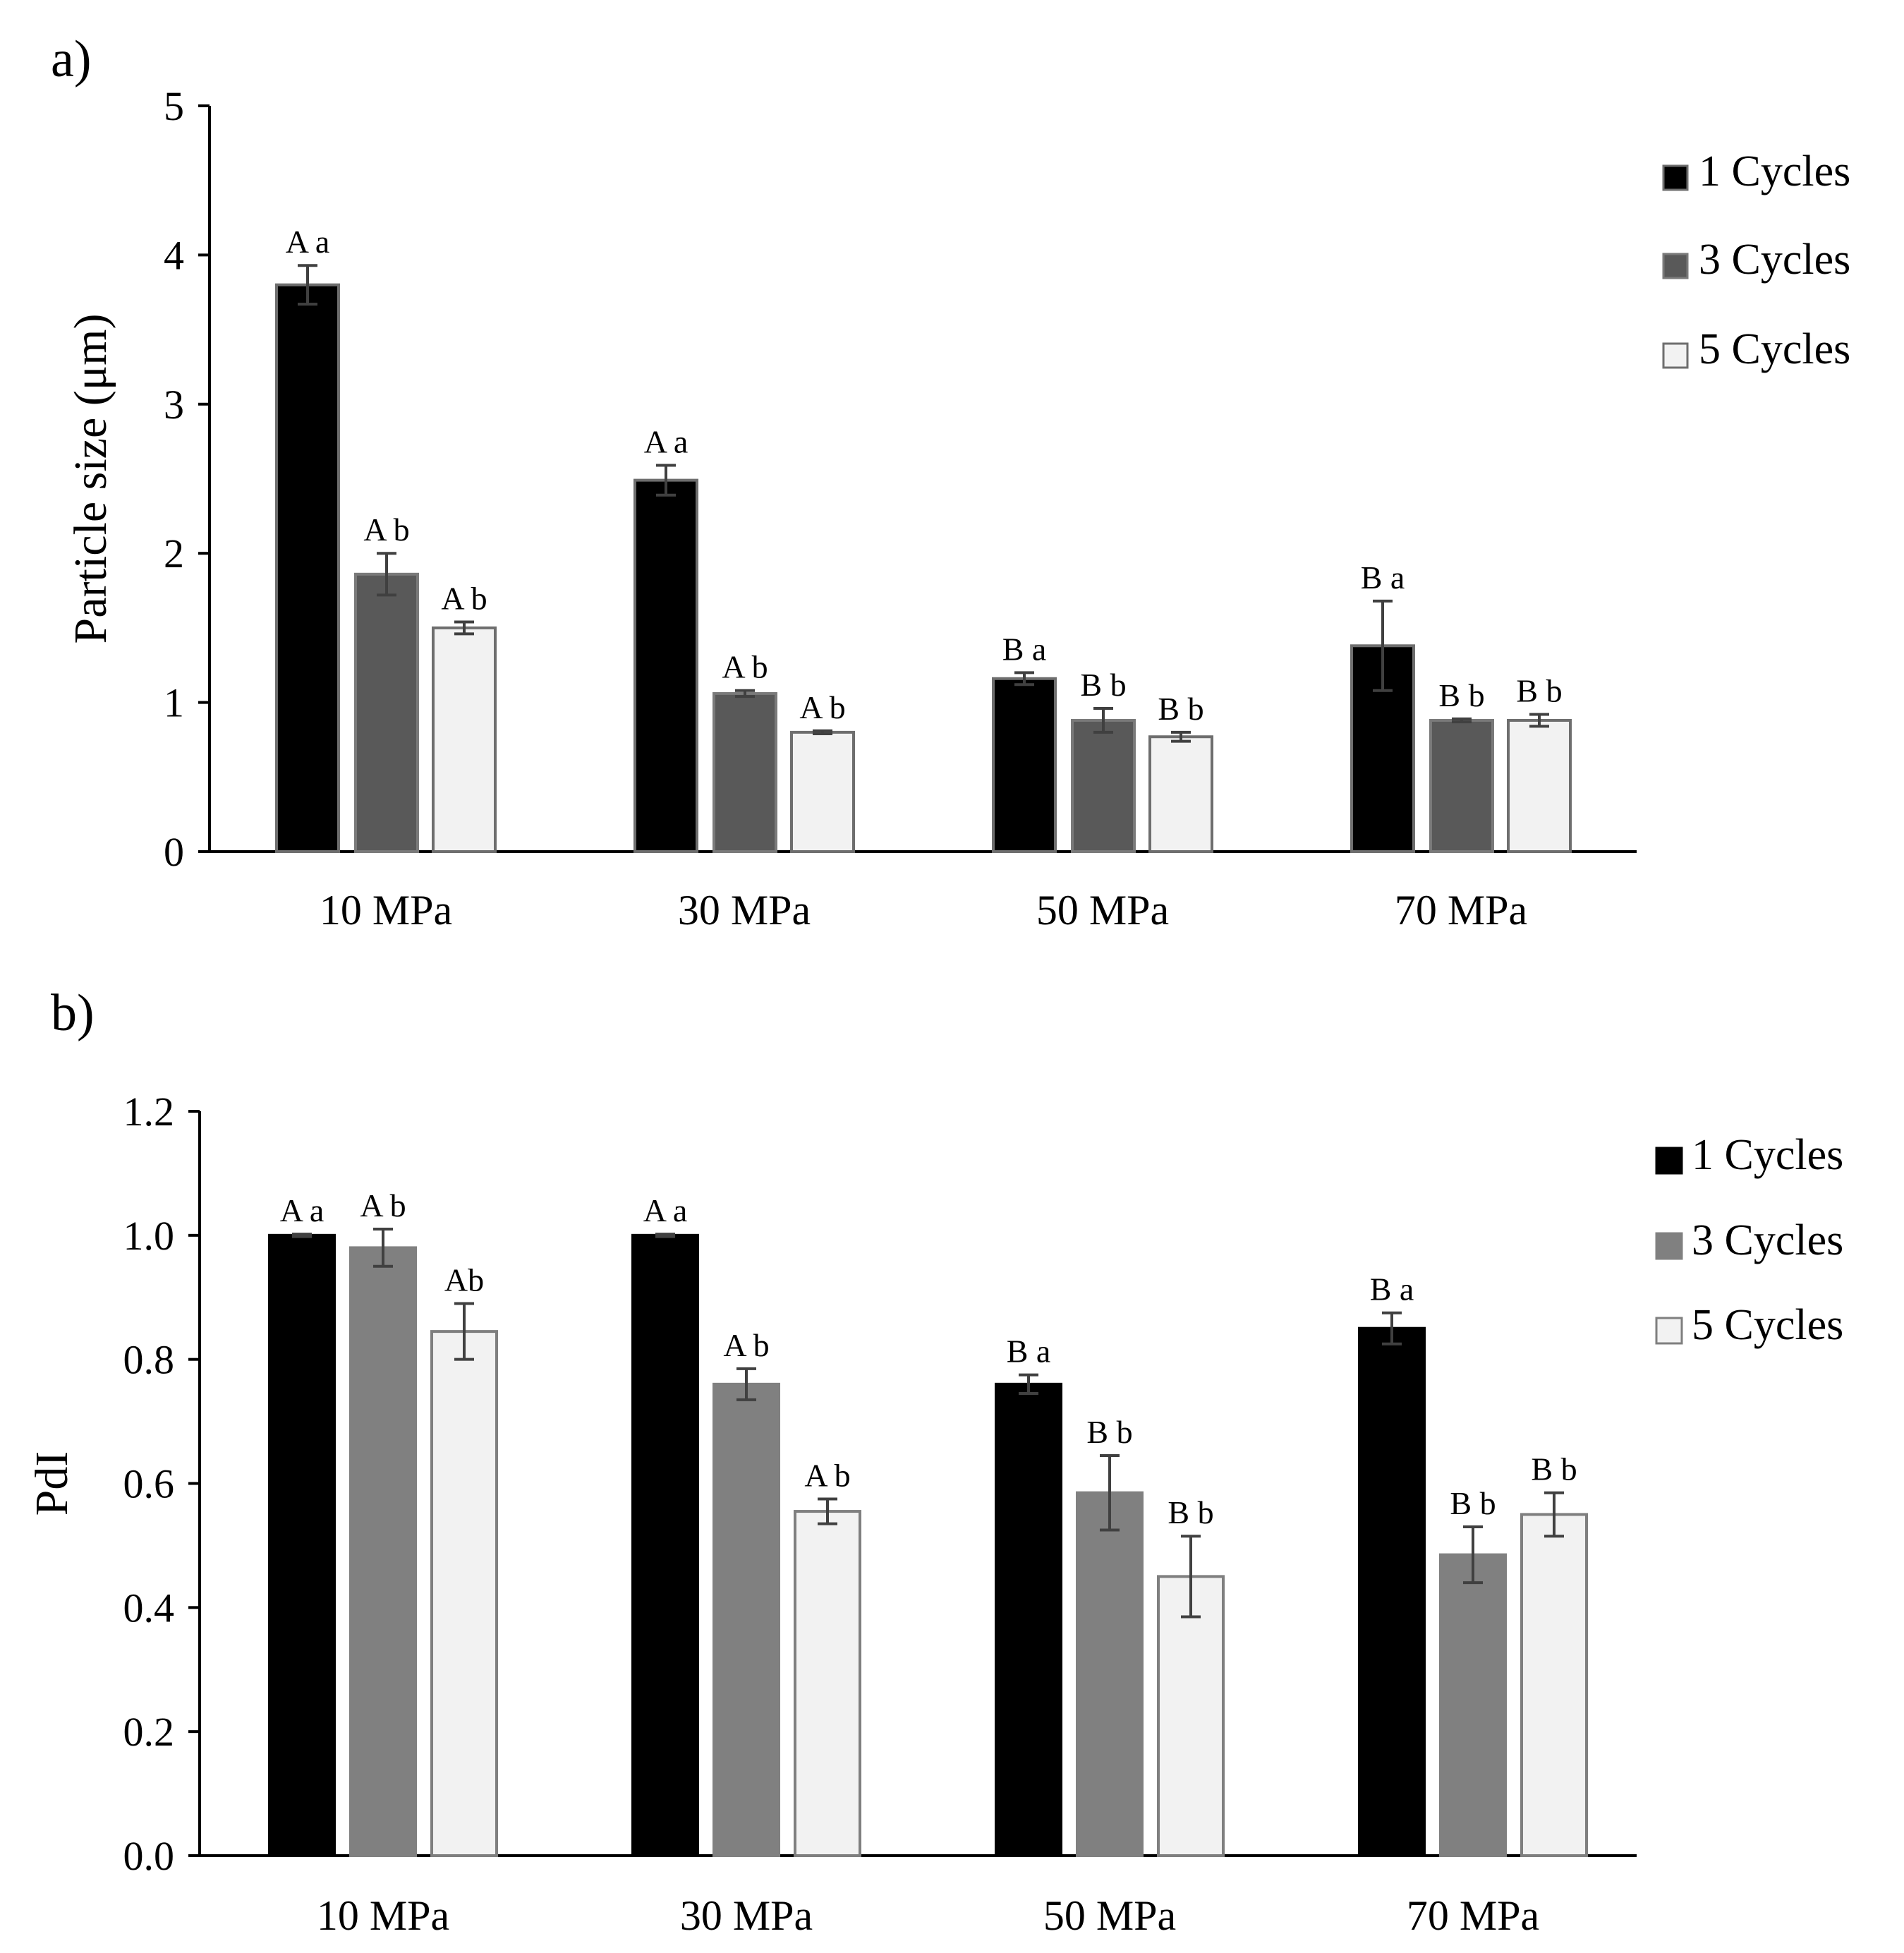 The width and height of the screenshot is (1904, 1953). What do you see at coordinates (149, 1112) in the screenshot?
I see `y-tick-label: 1.2` at bounding box center [149, 1112].